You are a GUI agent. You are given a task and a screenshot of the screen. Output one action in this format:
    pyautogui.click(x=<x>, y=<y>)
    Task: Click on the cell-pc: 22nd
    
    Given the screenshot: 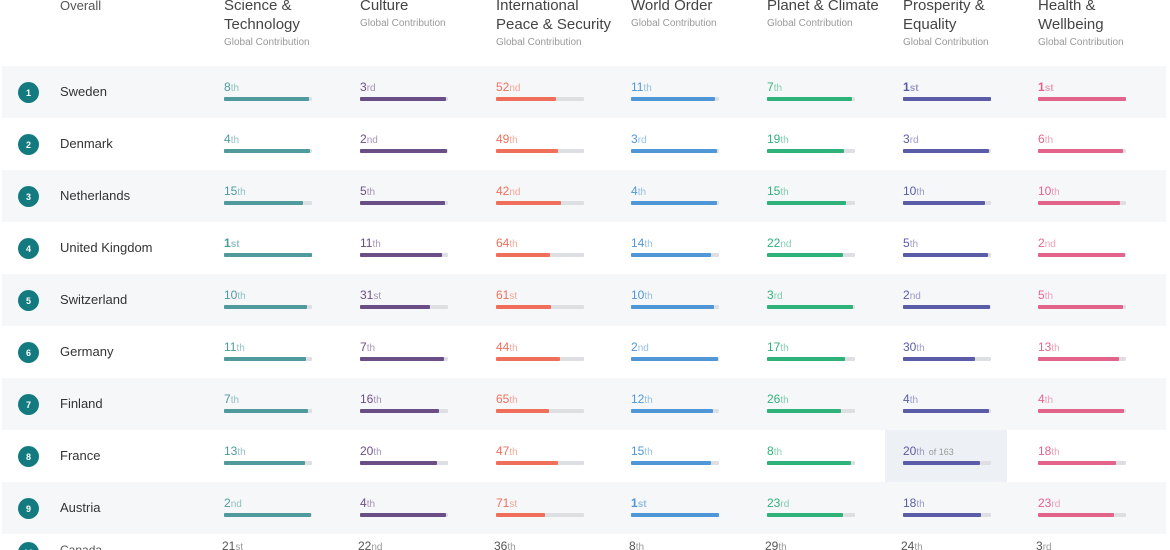 What is the action you would take?
    pyautogui.click(x=817, y=248)
    